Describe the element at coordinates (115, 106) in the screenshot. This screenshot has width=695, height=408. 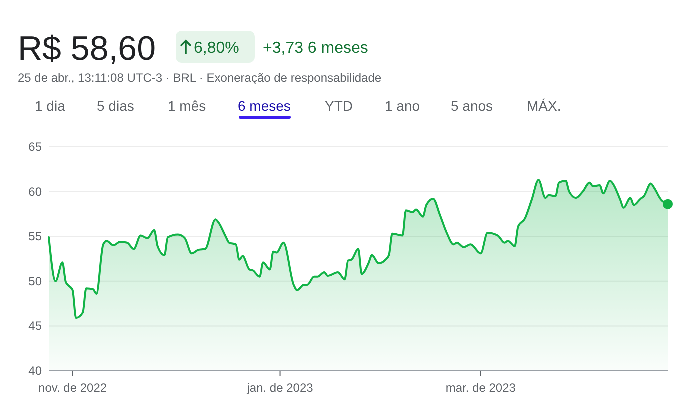
I see `text: 5 dias` at that location.